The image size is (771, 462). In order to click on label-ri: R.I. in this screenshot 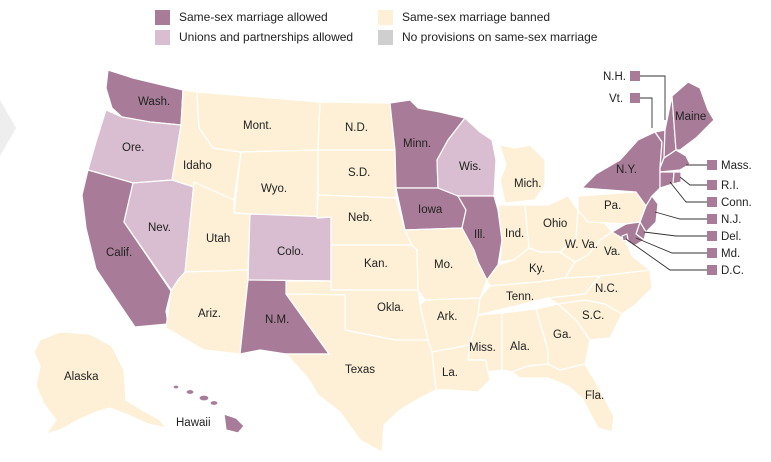, I will do `click(730, 186)`.